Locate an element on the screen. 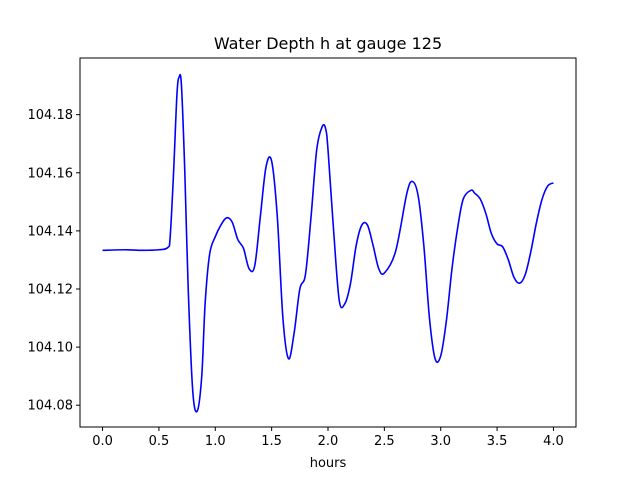 This screenshot has width=640, height=480. y-tick-label: 104.12 is located at coordinates (51, 289).